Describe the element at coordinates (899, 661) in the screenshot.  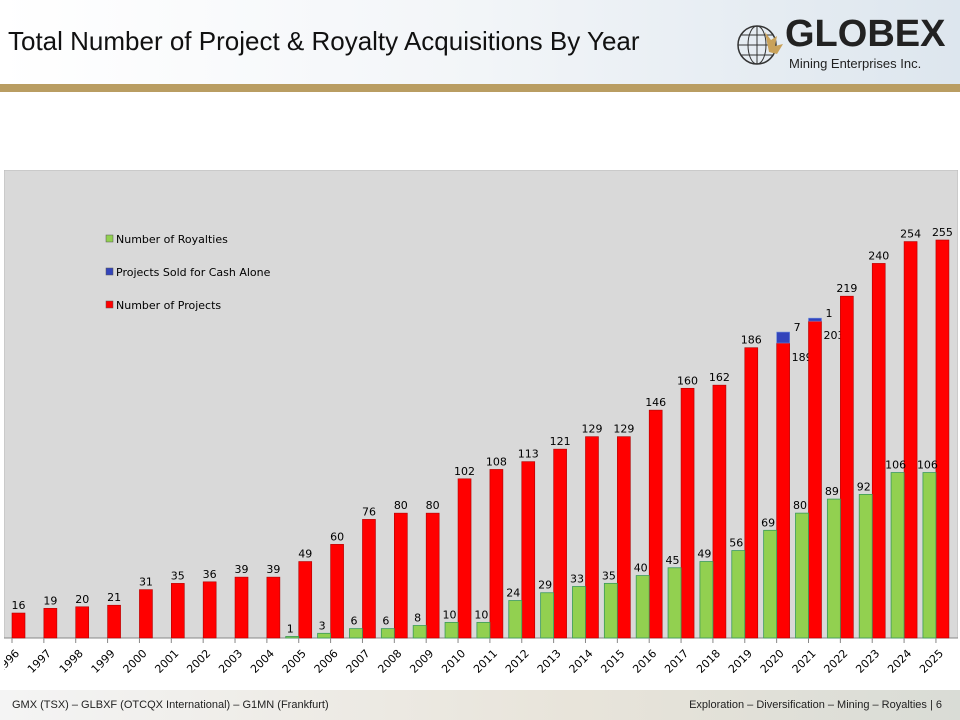
I see `x-tick-label: 2024` at that location.